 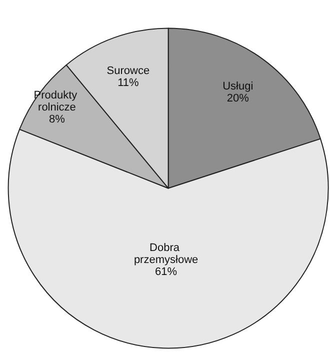 I want to click on data-label: 11%, so click(x=129, y=82).